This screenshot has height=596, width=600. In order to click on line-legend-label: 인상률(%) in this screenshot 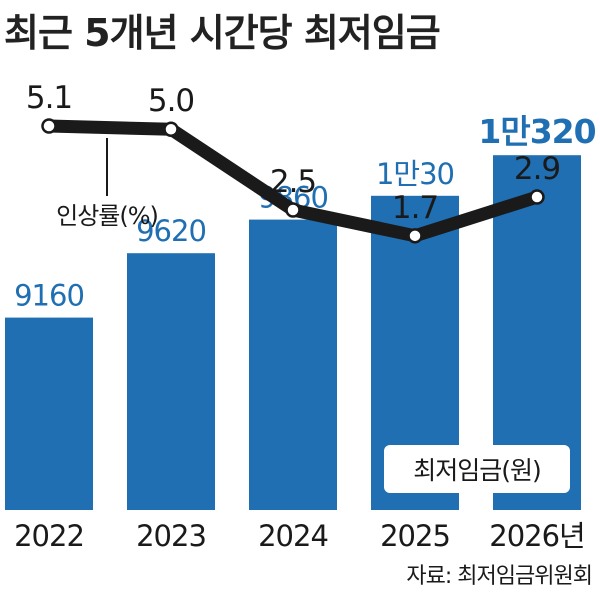, I will do `click(107, 216)`.